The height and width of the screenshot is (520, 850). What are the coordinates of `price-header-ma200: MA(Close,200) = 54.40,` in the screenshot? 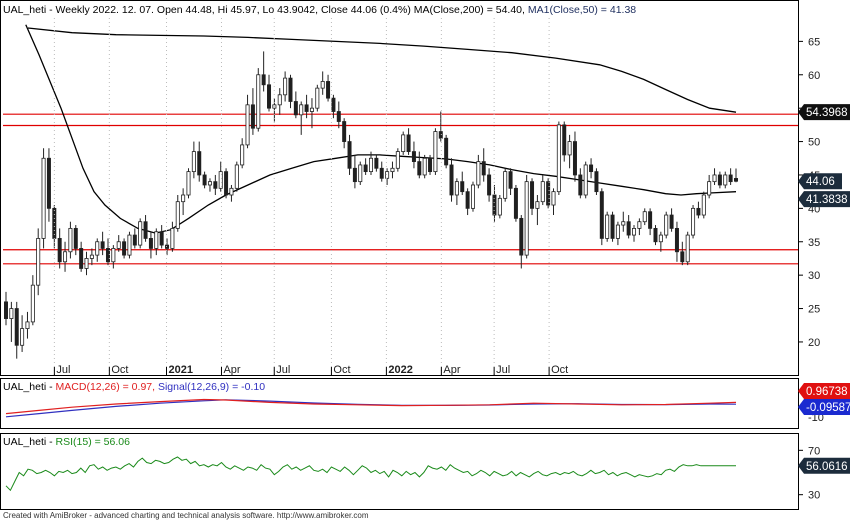 It's located at (471, 10).